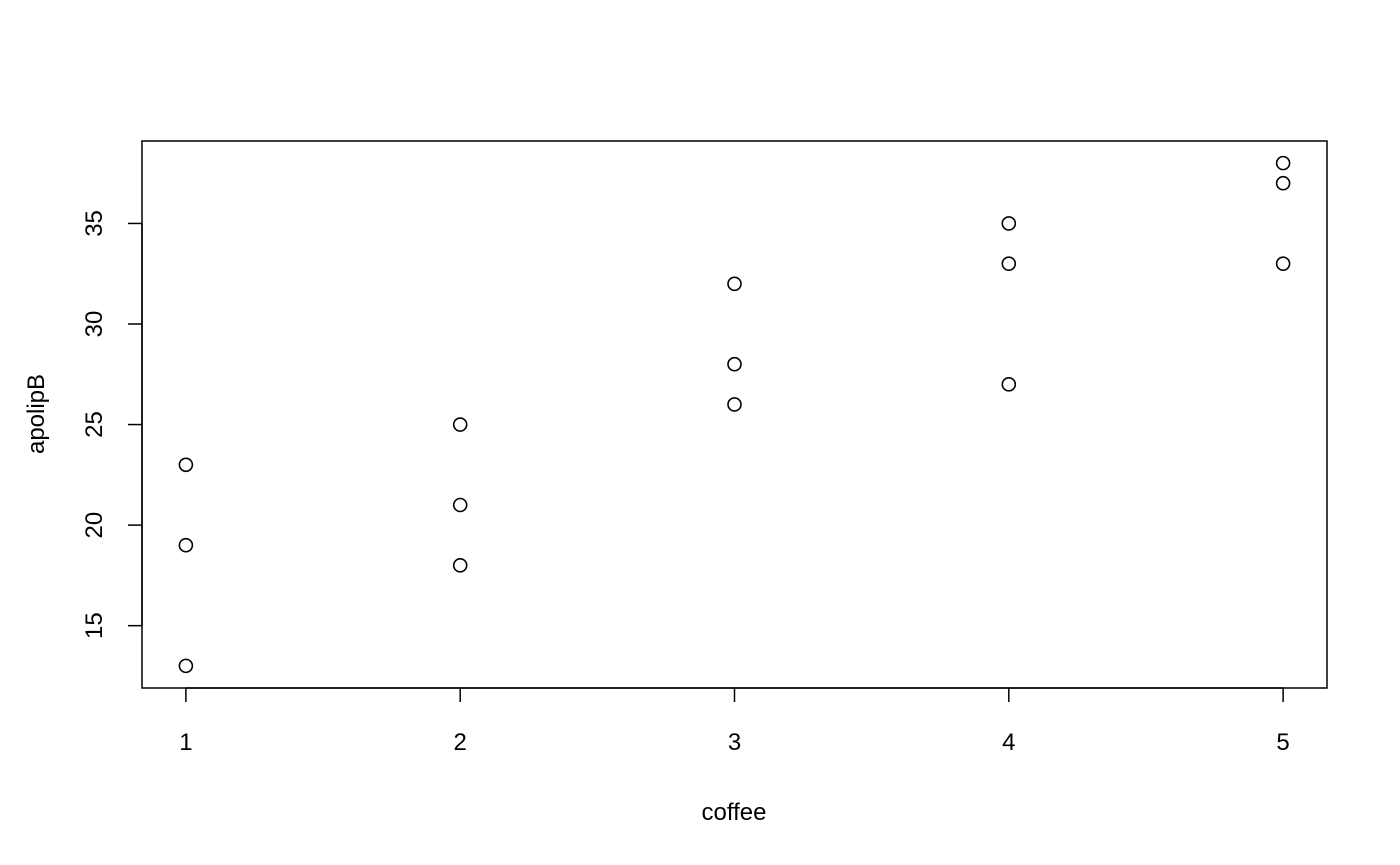 The height and width of the screenshot is (865, 1400). Describe the element at coordinates (460, 742) in the screenshot. I see `x-tick-label: 2` at that location.